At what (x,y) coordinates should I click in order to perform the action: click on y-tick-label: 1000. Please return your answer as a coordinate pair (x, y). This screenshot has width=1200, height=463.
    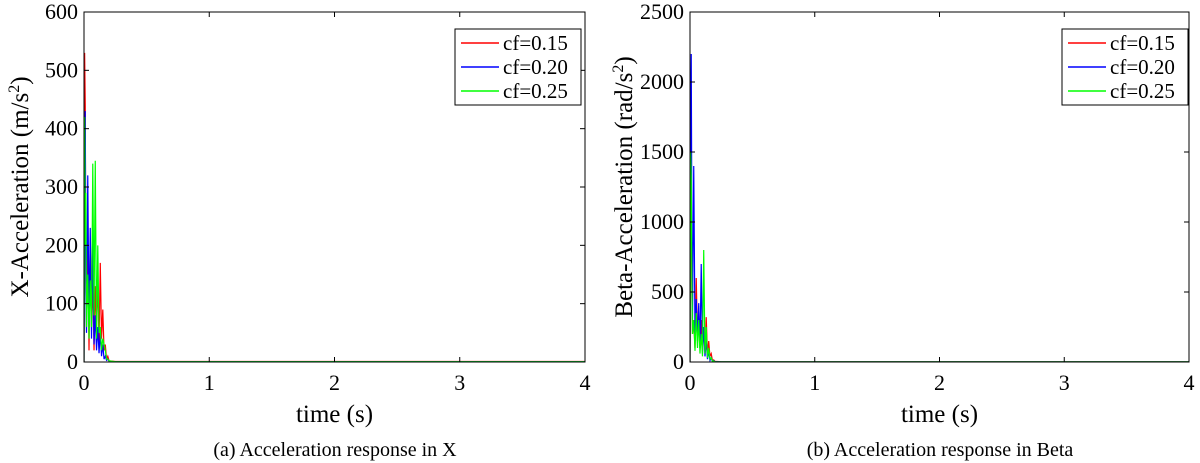
    Looking at the image, I should click on (662, 221).